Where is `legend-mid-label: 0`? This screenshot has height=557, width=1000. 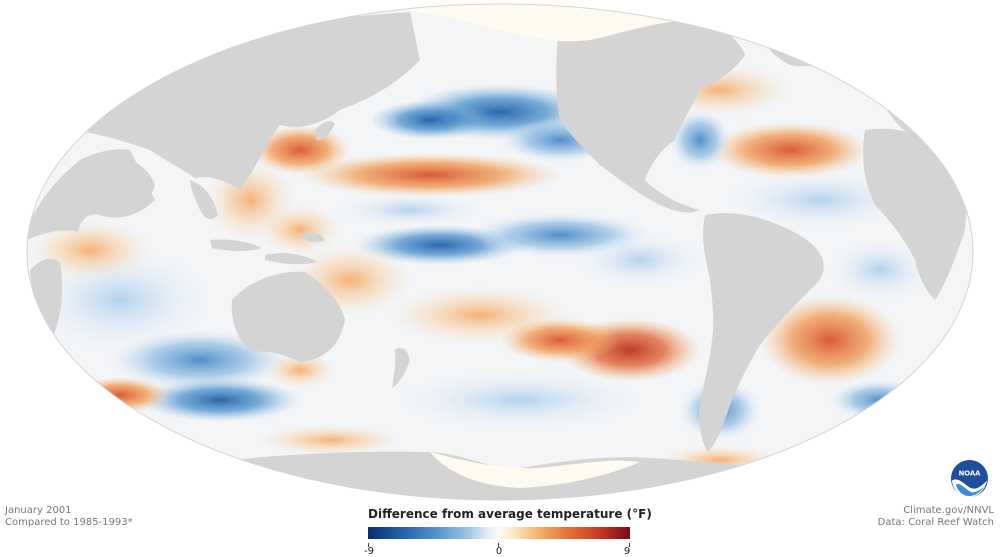 legend-mid-label: 0 is located at coordinates (499, 551).